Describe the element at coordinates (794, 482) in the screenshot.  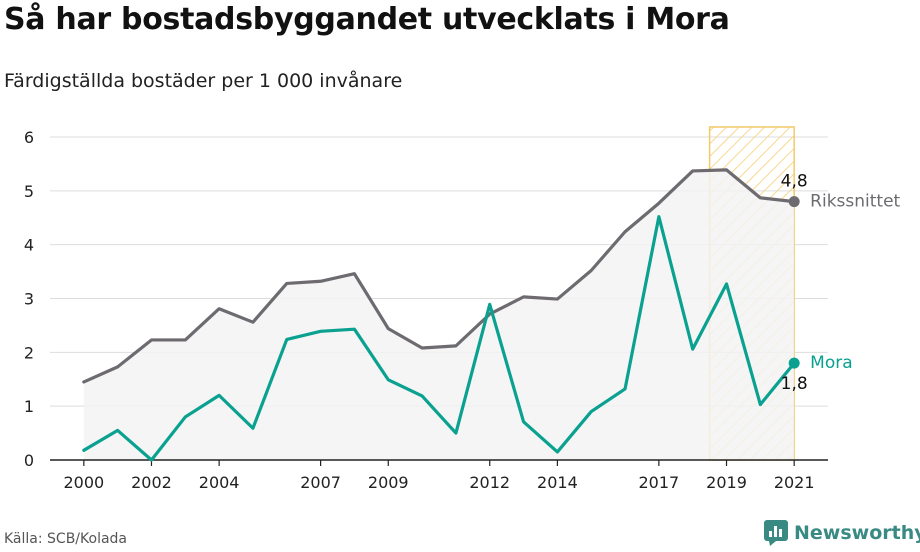
I see `x-tick-label: 2021` at that location.